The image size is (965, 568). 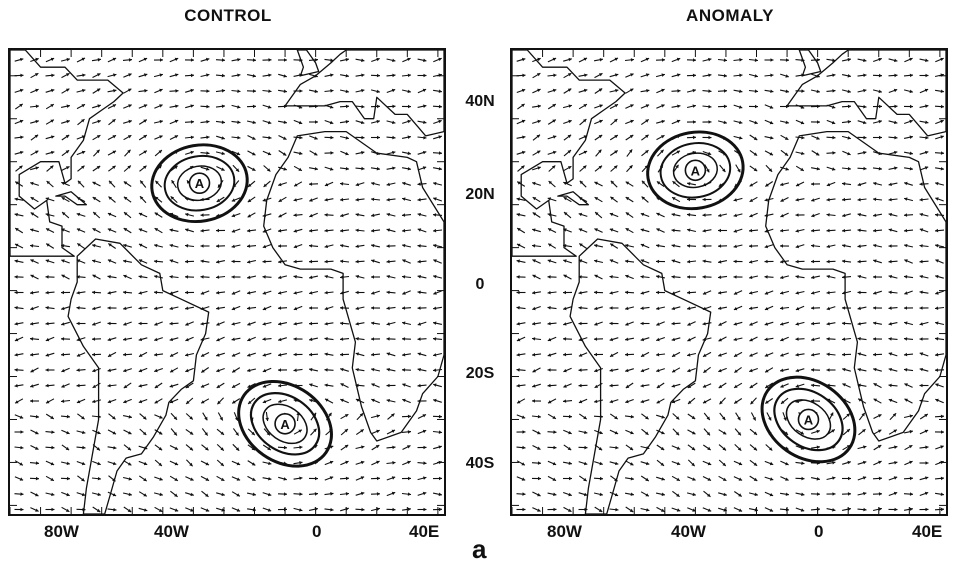 I want to click on lon-label-40e-control: 40E, so click(x=424, y=531).